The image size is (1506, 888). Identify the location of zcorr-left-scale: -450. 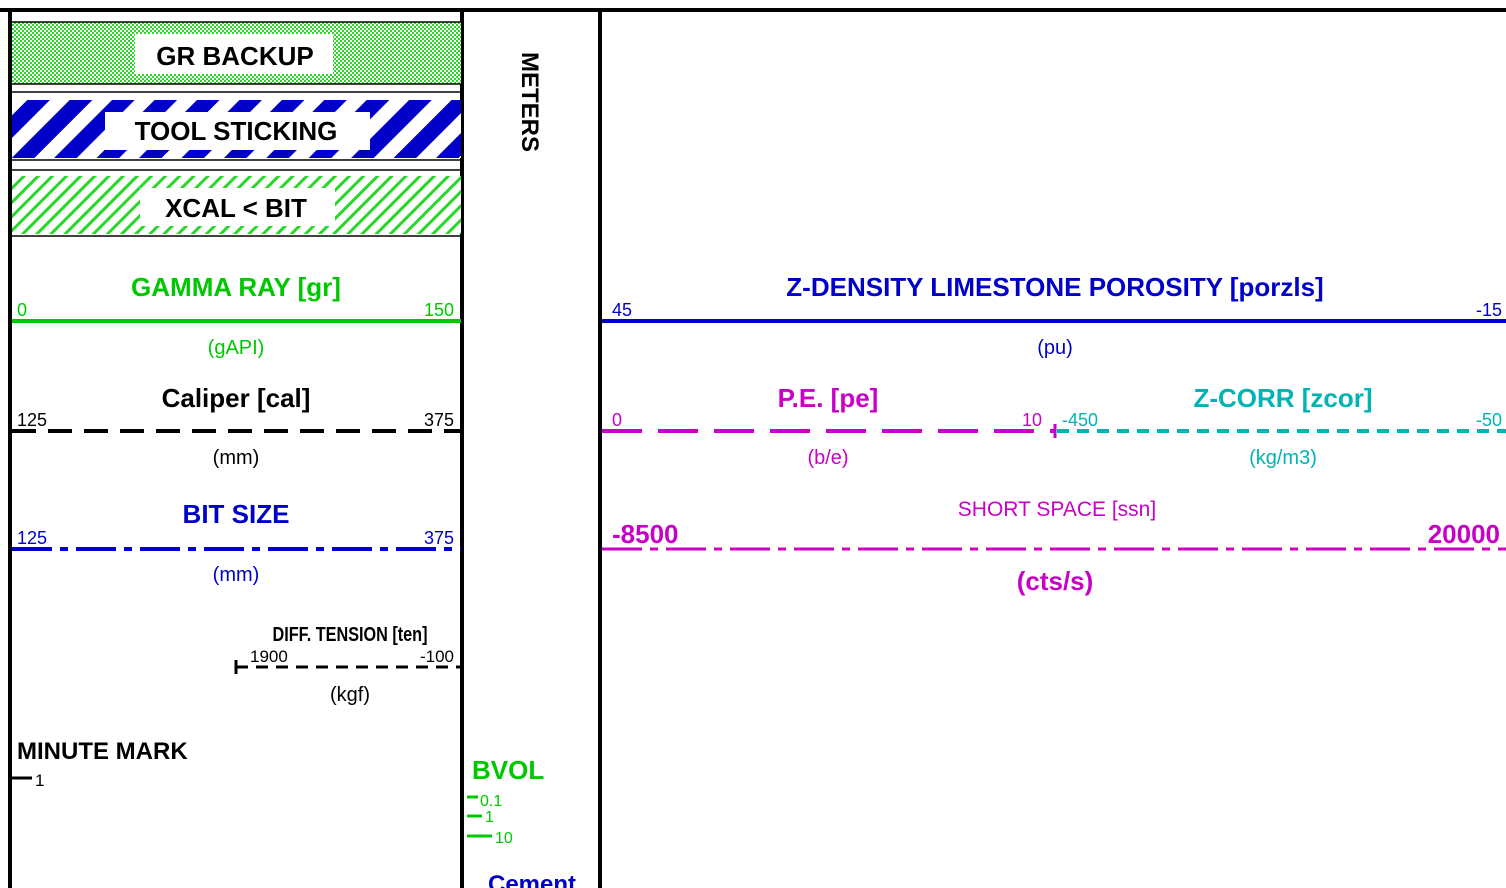
(1080, 420).